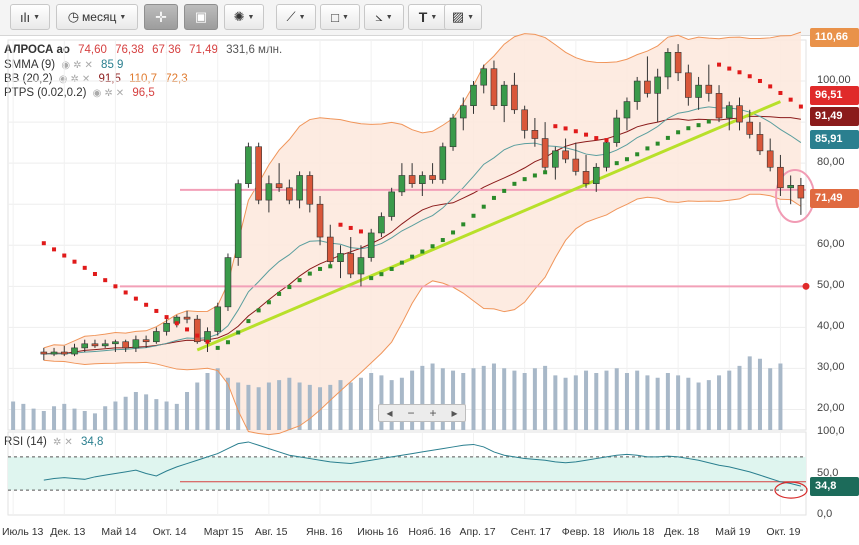 The width and height of the screenshot is (859, 545). Describe the element at coordinates (831, 285) in the screenshot. I see `price-axis-label: 50,00` at that location.